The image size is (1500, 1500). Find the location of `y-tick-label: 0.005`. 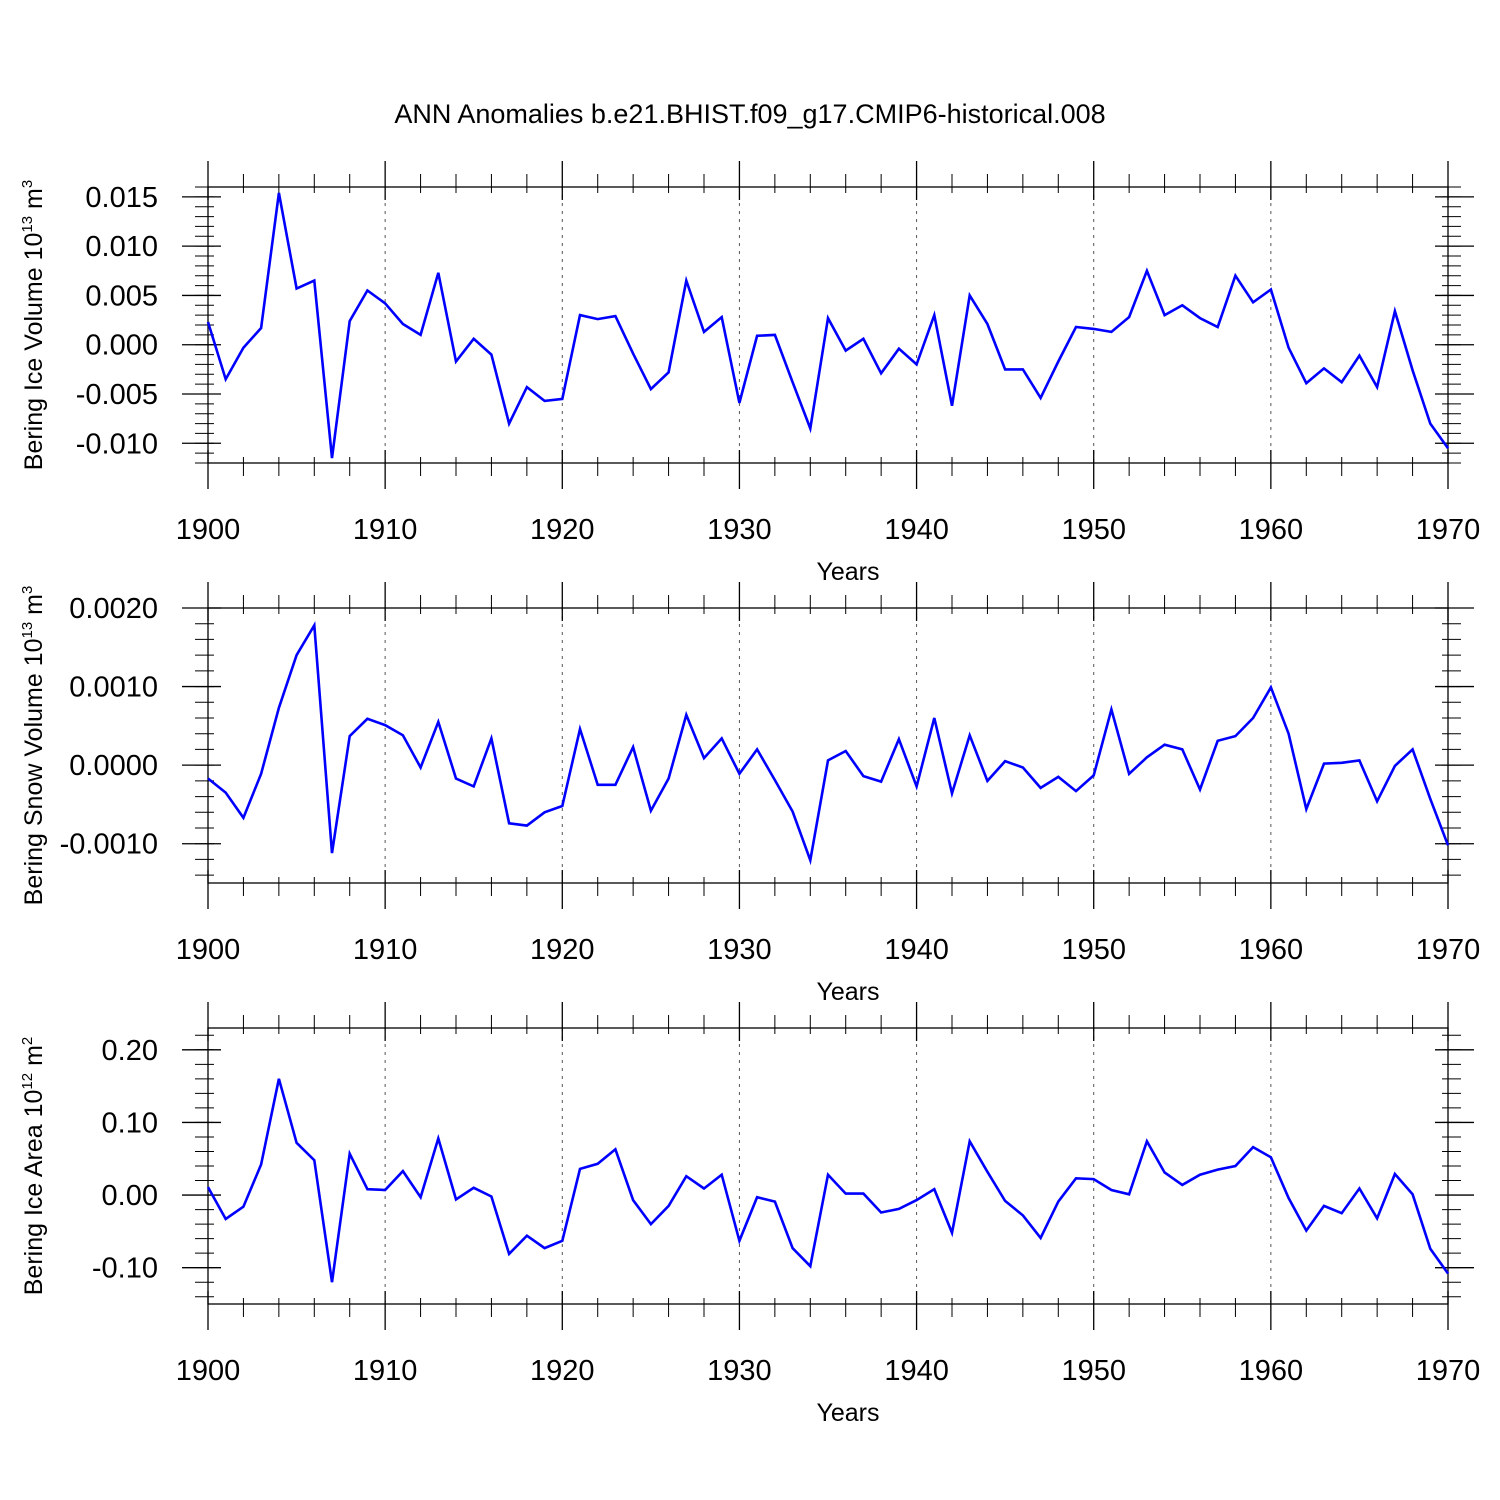

y-tick-label: 0.005 is located at coordinates (121, 296).